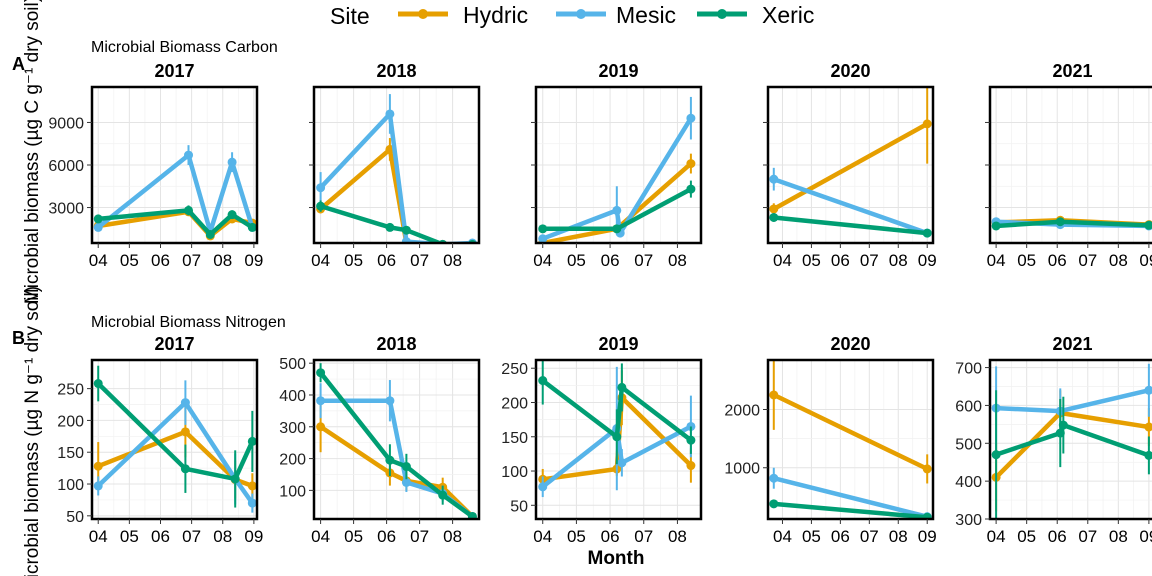 Image resolution: width=1152 pixels, height=576 pixels. I want to click on y-tick-label: 600, so click(968, 406).